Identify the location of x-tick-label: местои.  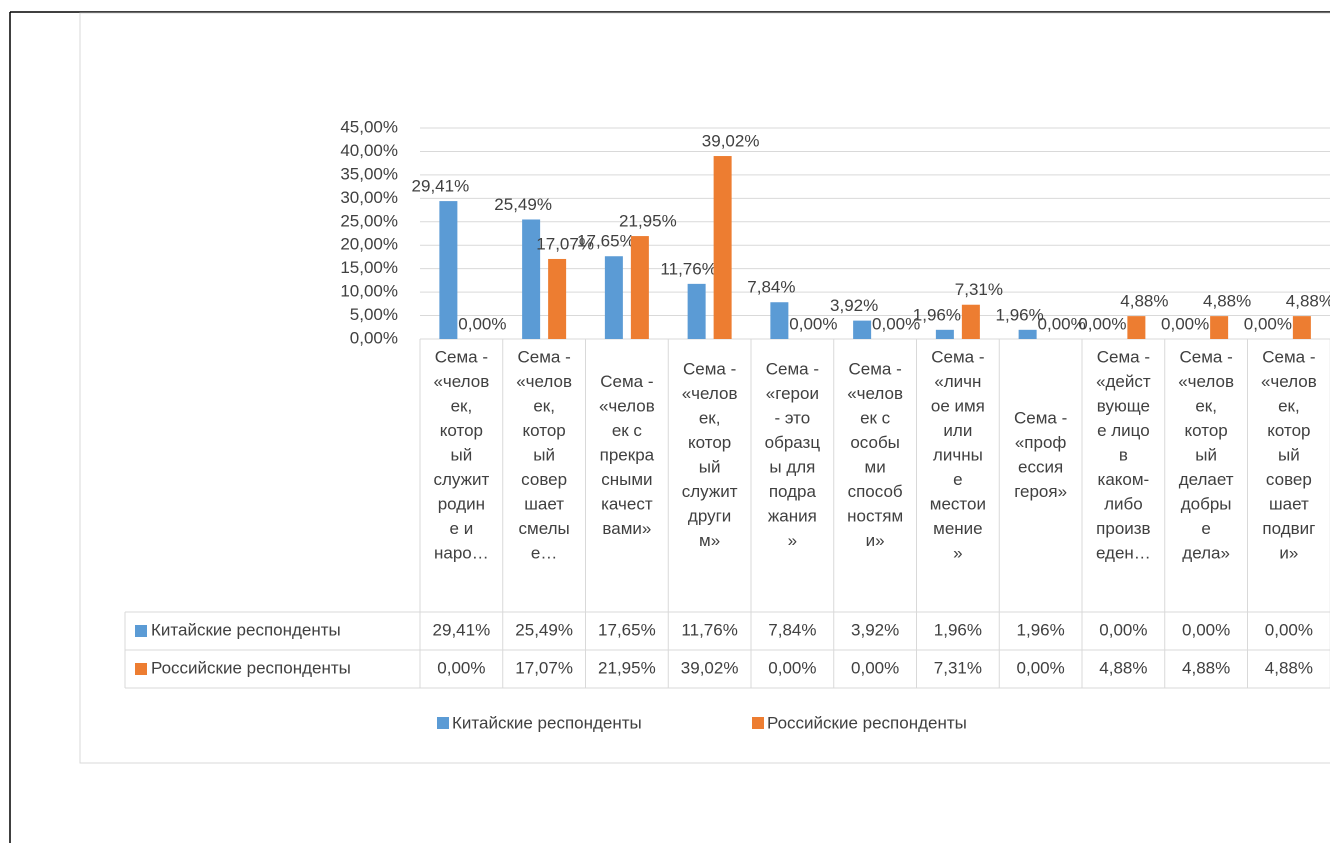
(958, 503).